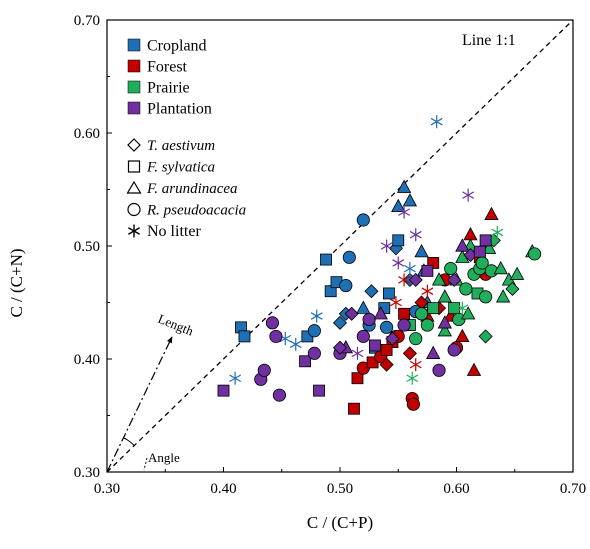 Image resolution: width=590 pixels, height=549 pixels. Describe the element at coordinates (168, 88) in the screenshot. I see `legend-label-prairie: Prairie` at that location.